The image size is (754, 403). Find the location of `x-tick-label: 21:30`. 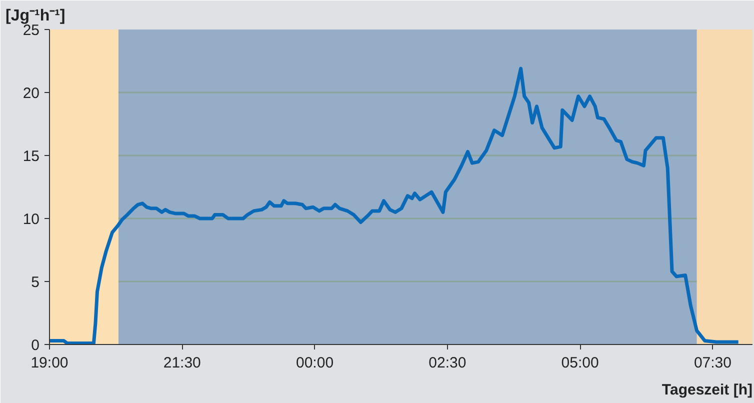

x-tick-label: 21:30 is located at coordinates (182, 363).